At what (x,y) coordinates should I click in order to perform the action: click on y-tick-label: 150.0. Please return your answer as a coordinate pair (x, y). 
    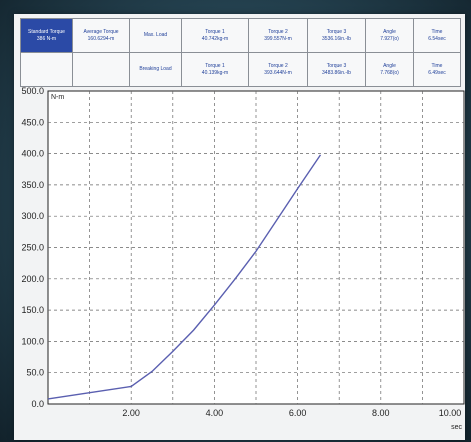
    Looking at the image, I should click on (32, 310).